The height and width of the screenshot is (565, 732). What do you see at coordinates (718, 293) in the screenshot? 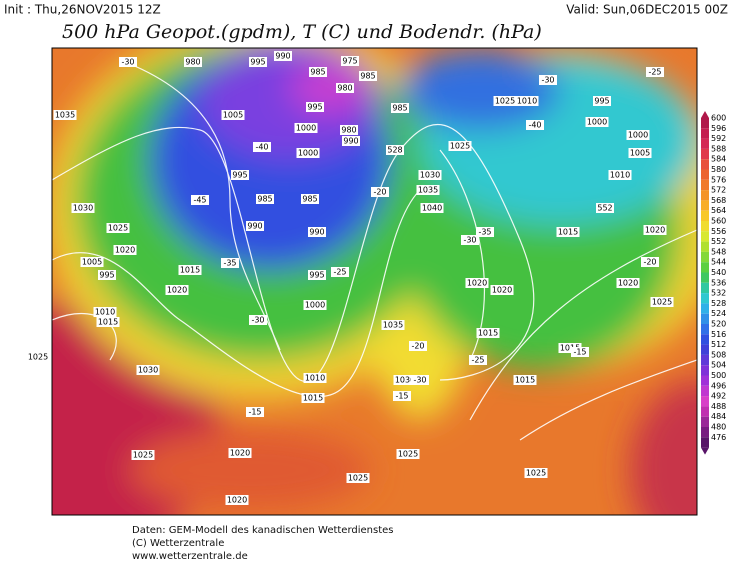
I see `colorbar-tick-label: 532` at bounding box center [718, 293].